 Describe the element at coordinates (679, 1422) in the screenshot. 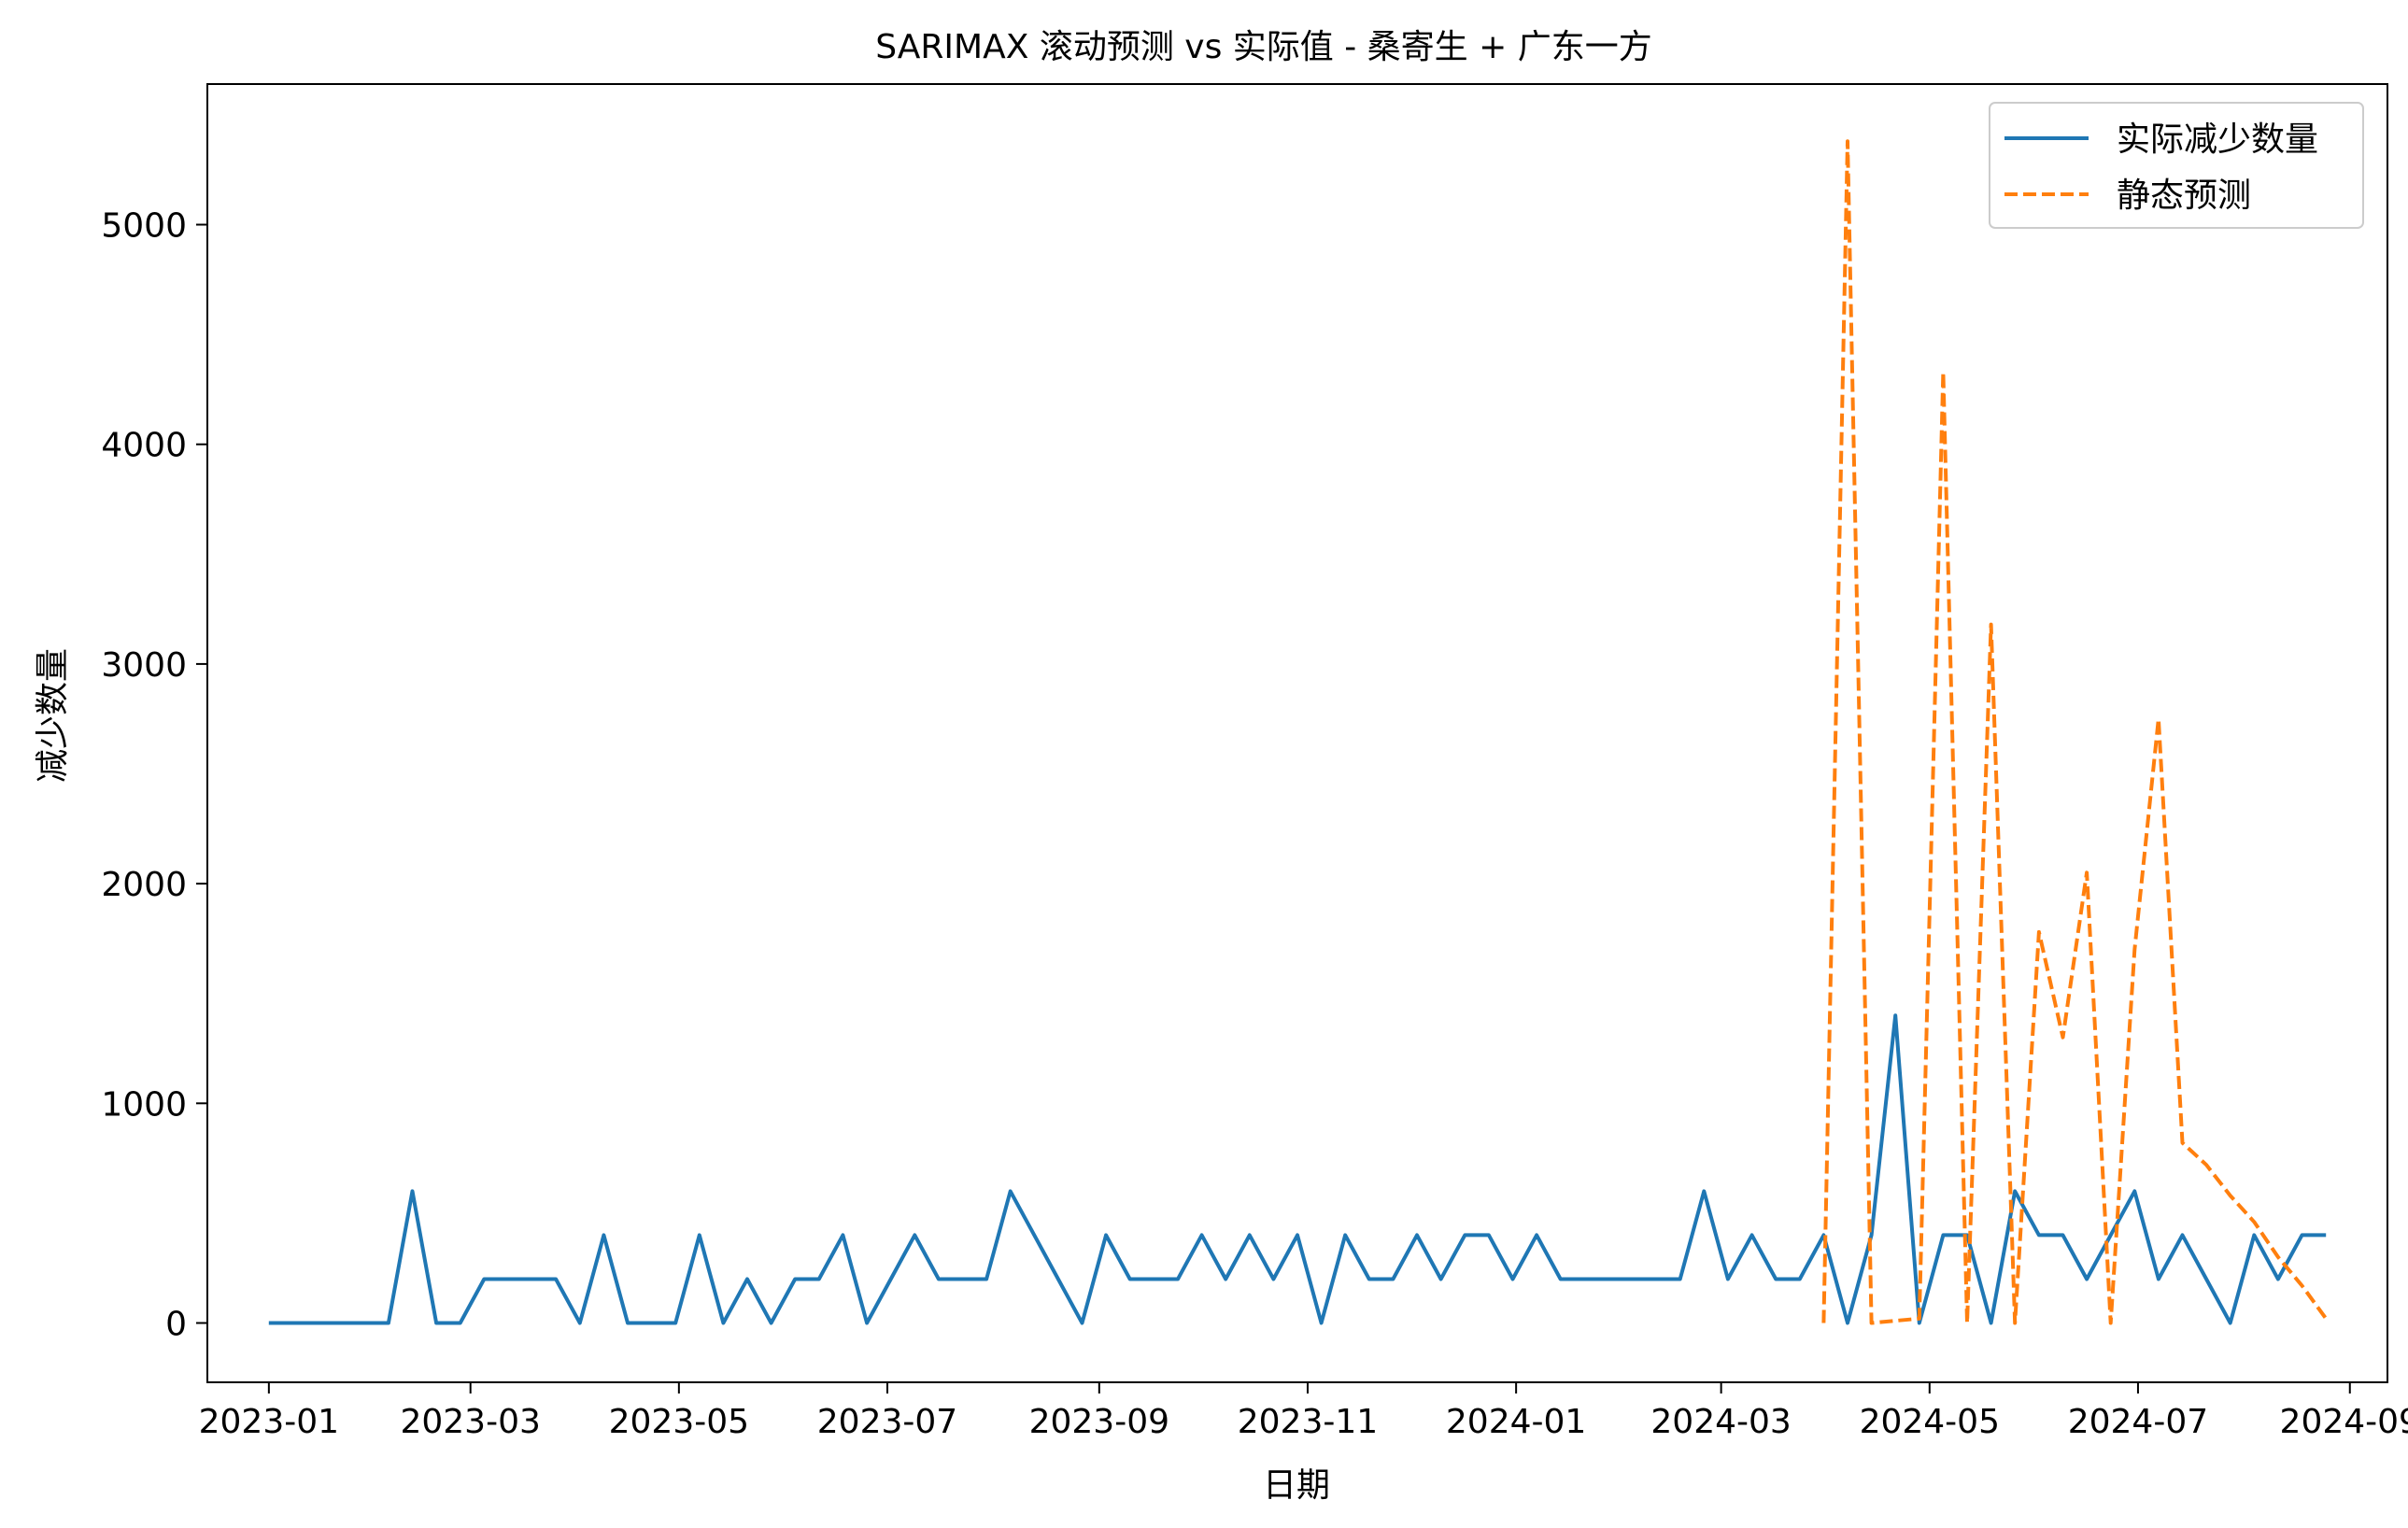

I see `x-tick-label: 2023-05` at that location.